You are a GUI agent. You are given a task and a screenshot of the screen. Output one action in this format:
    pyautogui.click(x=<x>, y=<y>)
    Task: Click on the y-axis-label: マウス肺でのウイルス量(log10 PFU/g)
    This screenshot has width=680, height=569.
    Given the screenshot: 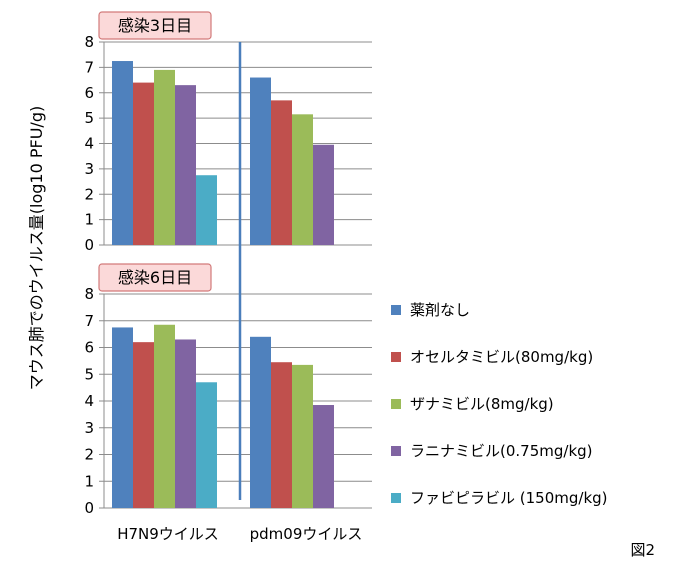 What is the action you would take?
    pyautogui.click(x=36, y=248)
    